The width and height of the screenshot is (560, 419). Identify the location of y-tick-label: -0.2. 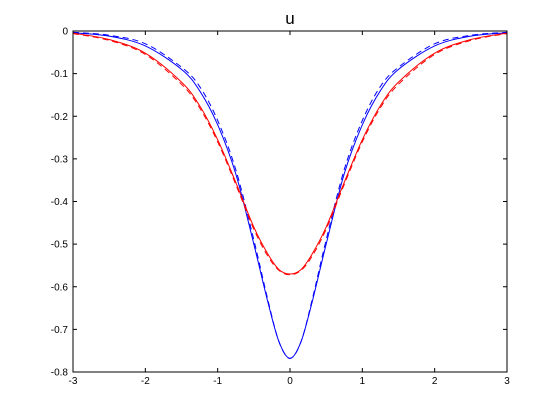
(60, 117).